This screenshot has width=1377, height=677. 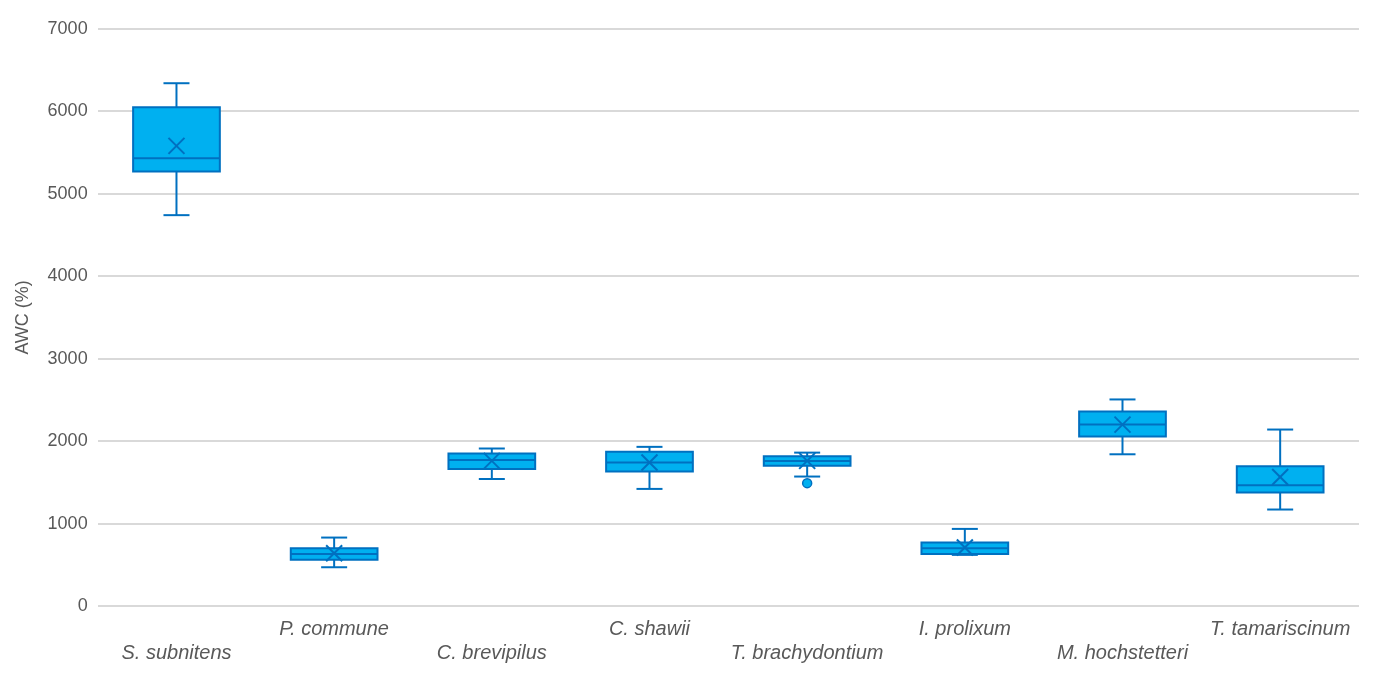 I want to click on x-tick-label: S. subnitens, so click(x=176, y=651).